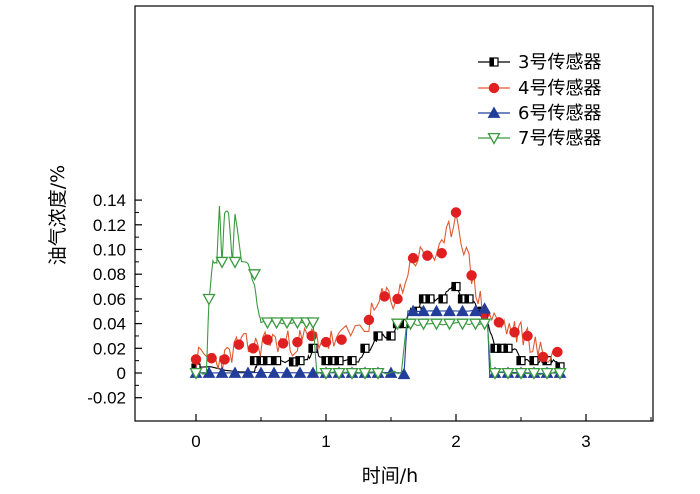  I want to click on x-tick-label: 3, so click(585, 441).